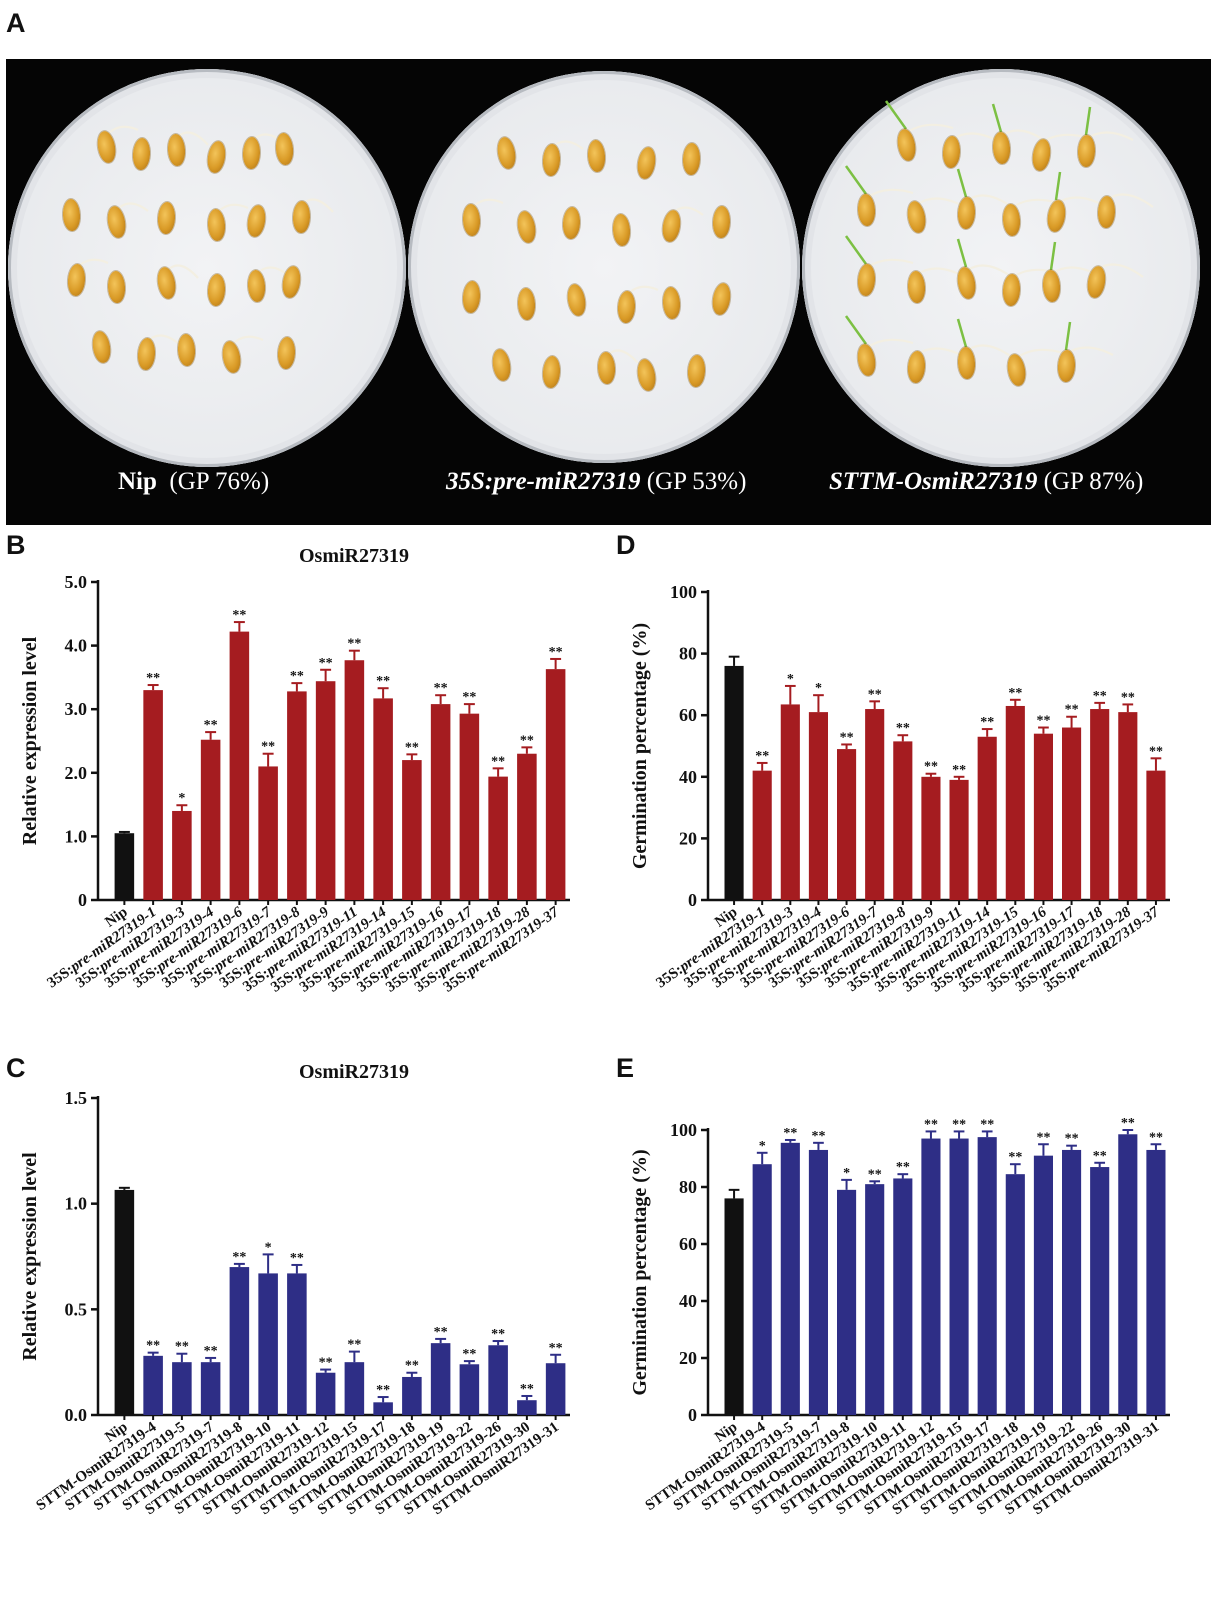 The width and height of the screenshot is (1219, 1597). I want to click on y-tick-label: 1.5, so click(76, 1098).